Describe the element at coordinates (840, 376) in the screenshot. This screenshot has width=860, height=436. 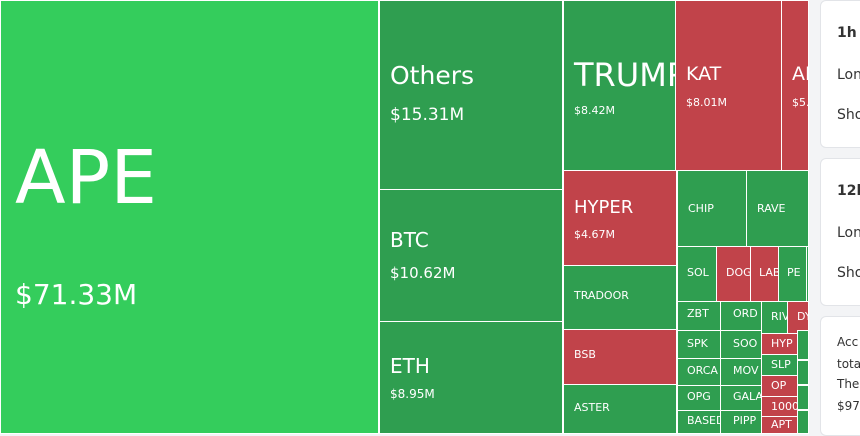
I see `card: Acc tota The $97` at that location.